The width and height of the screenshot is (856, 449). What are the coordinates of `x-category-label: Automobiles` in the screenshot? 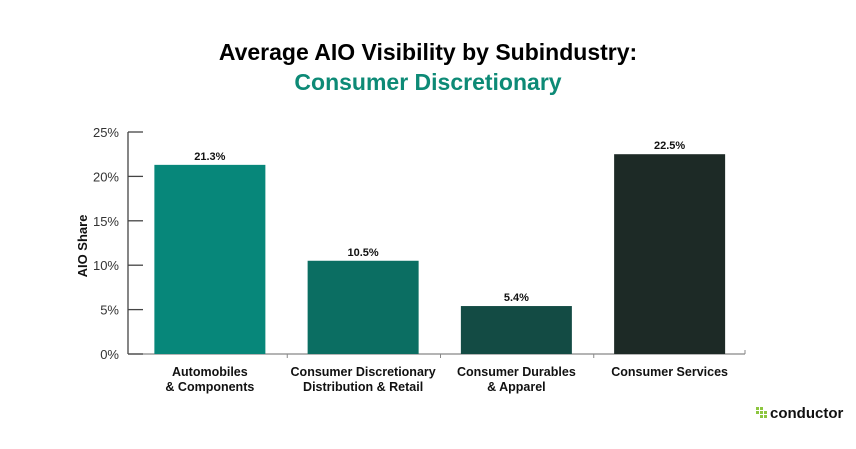 It's located at (210, 372).